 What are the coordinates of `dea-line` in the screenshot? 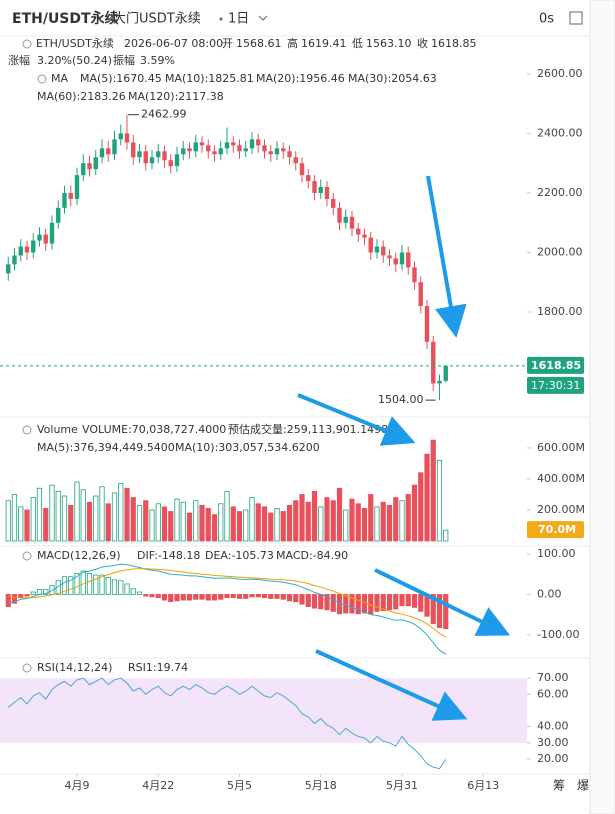 It's located at (227, 603).